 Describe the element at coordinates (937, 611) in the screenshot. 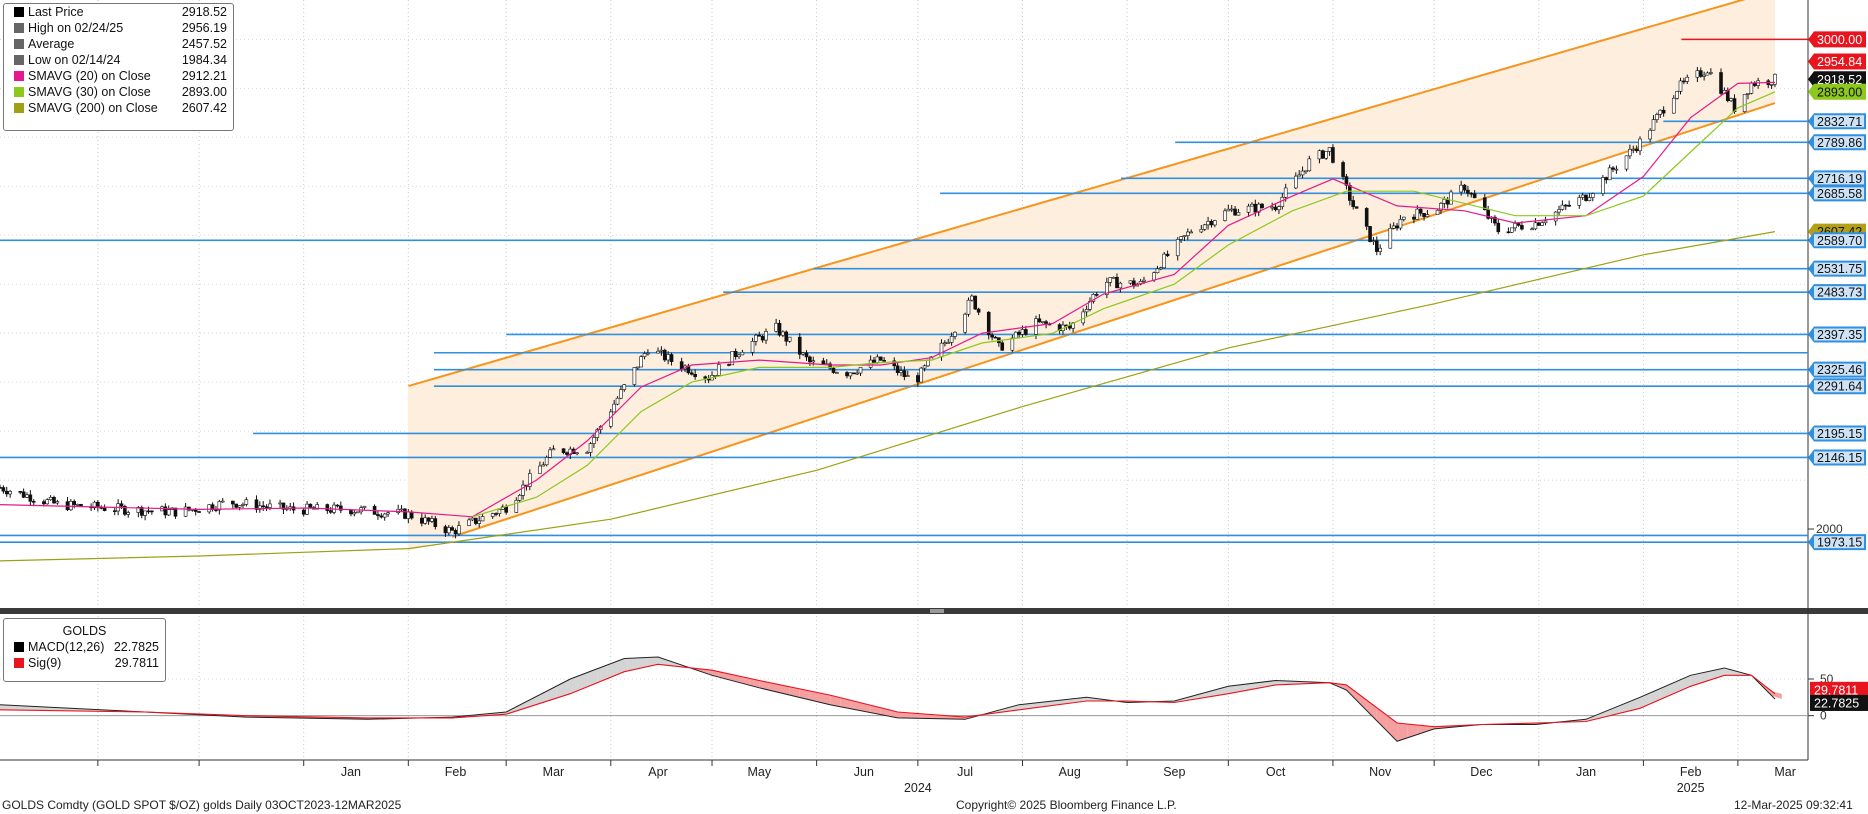

I see `panel-divider-handle` at that location.